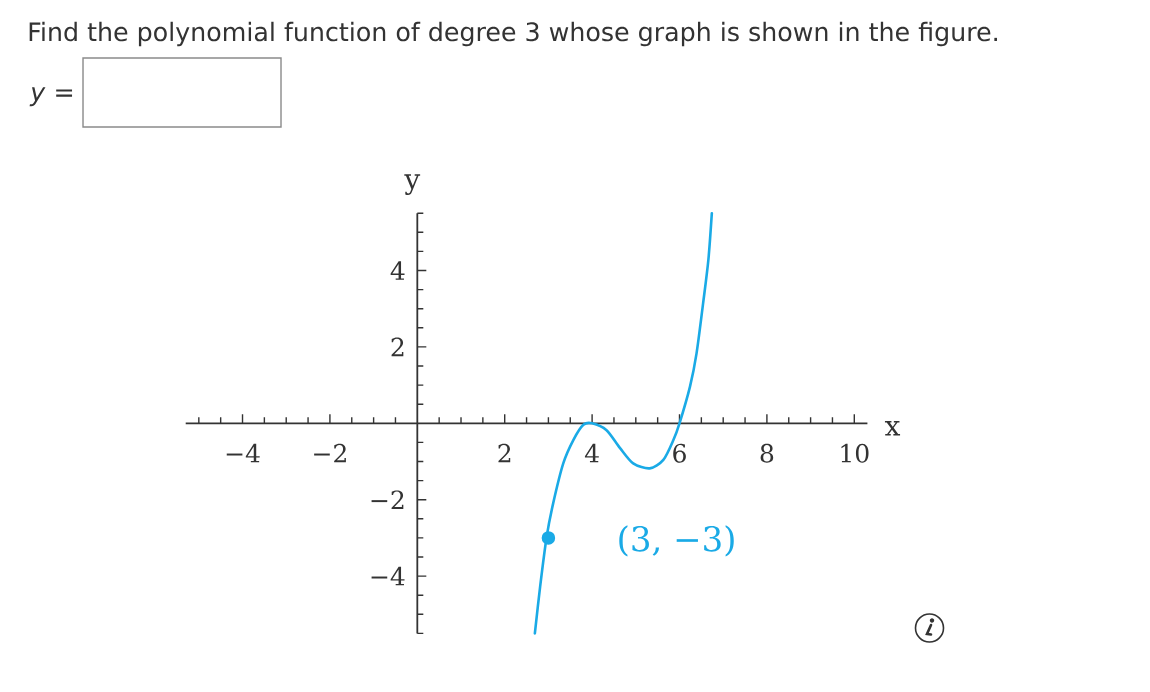 This screenshot has height=692, width=1150. I want to click on y-axis-title: y, so click(412, 184).